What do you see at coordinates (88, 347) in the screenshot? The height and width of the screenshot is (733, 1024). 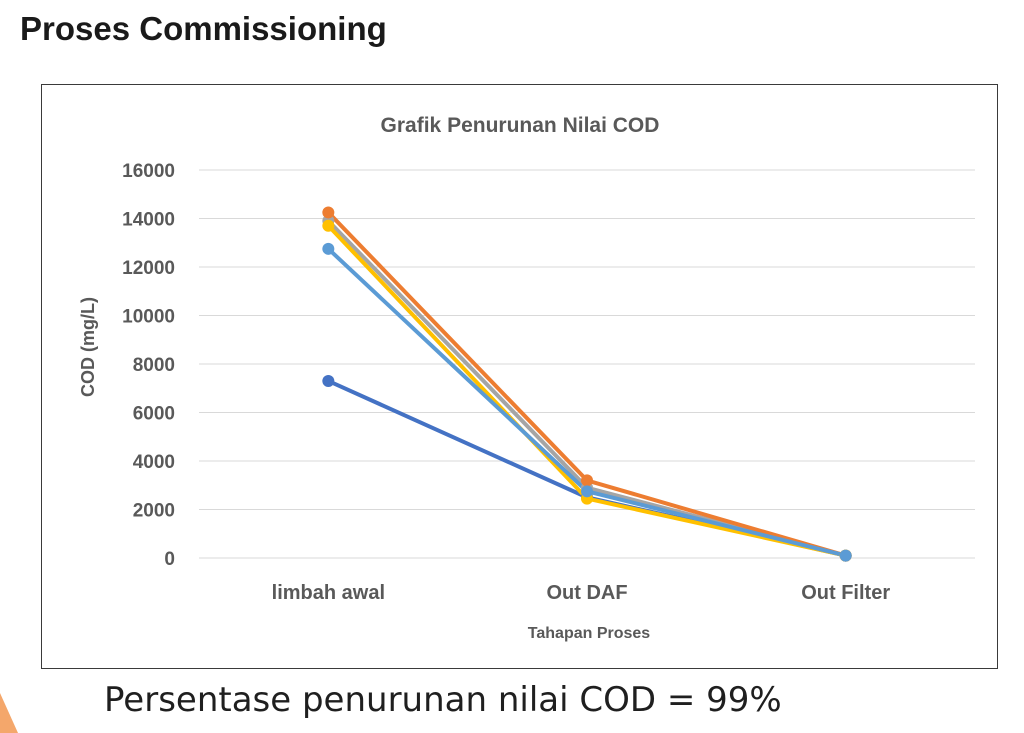 I see `y-axis-label: COD (mg/L)` at bounding box center [88, 347].